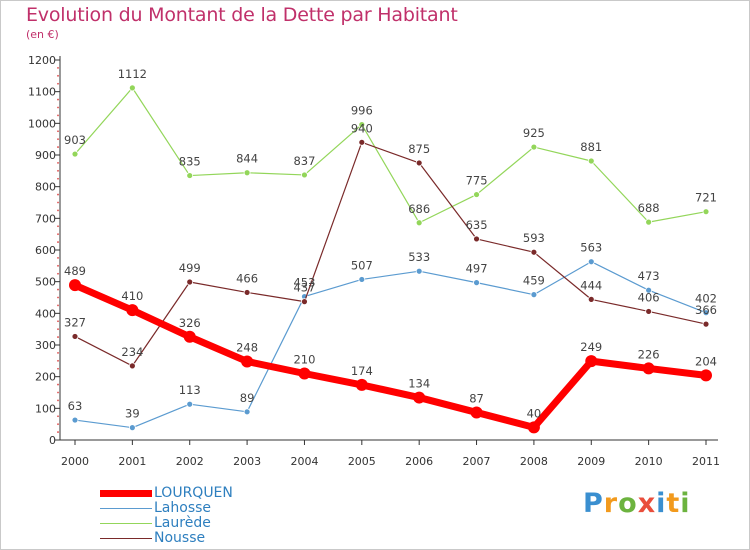 This screenshot has height=550, width=750. I want to click on data-label-nousse: 593, so click(534, 238).